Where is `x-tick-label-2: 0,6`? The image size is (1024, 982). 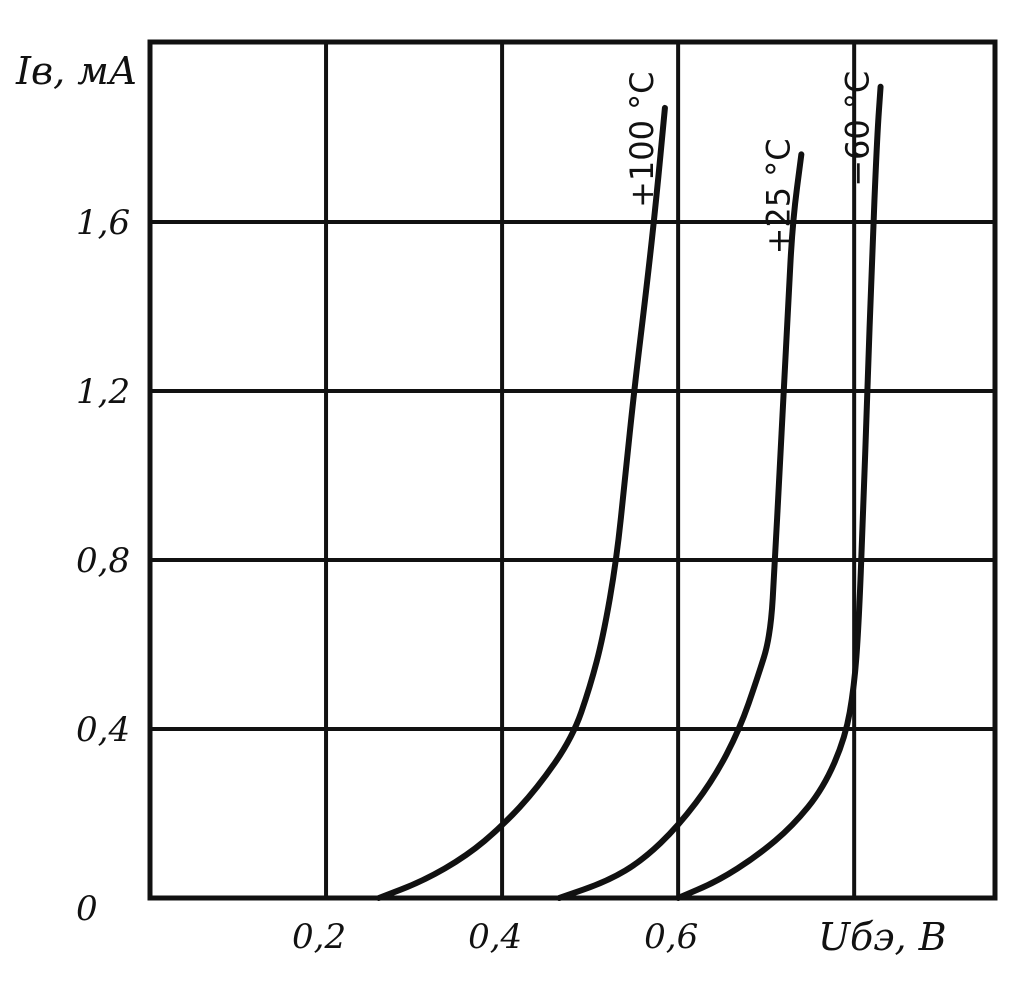 x-tick-label-2: 0,6 is located at coordinates (671, 937).